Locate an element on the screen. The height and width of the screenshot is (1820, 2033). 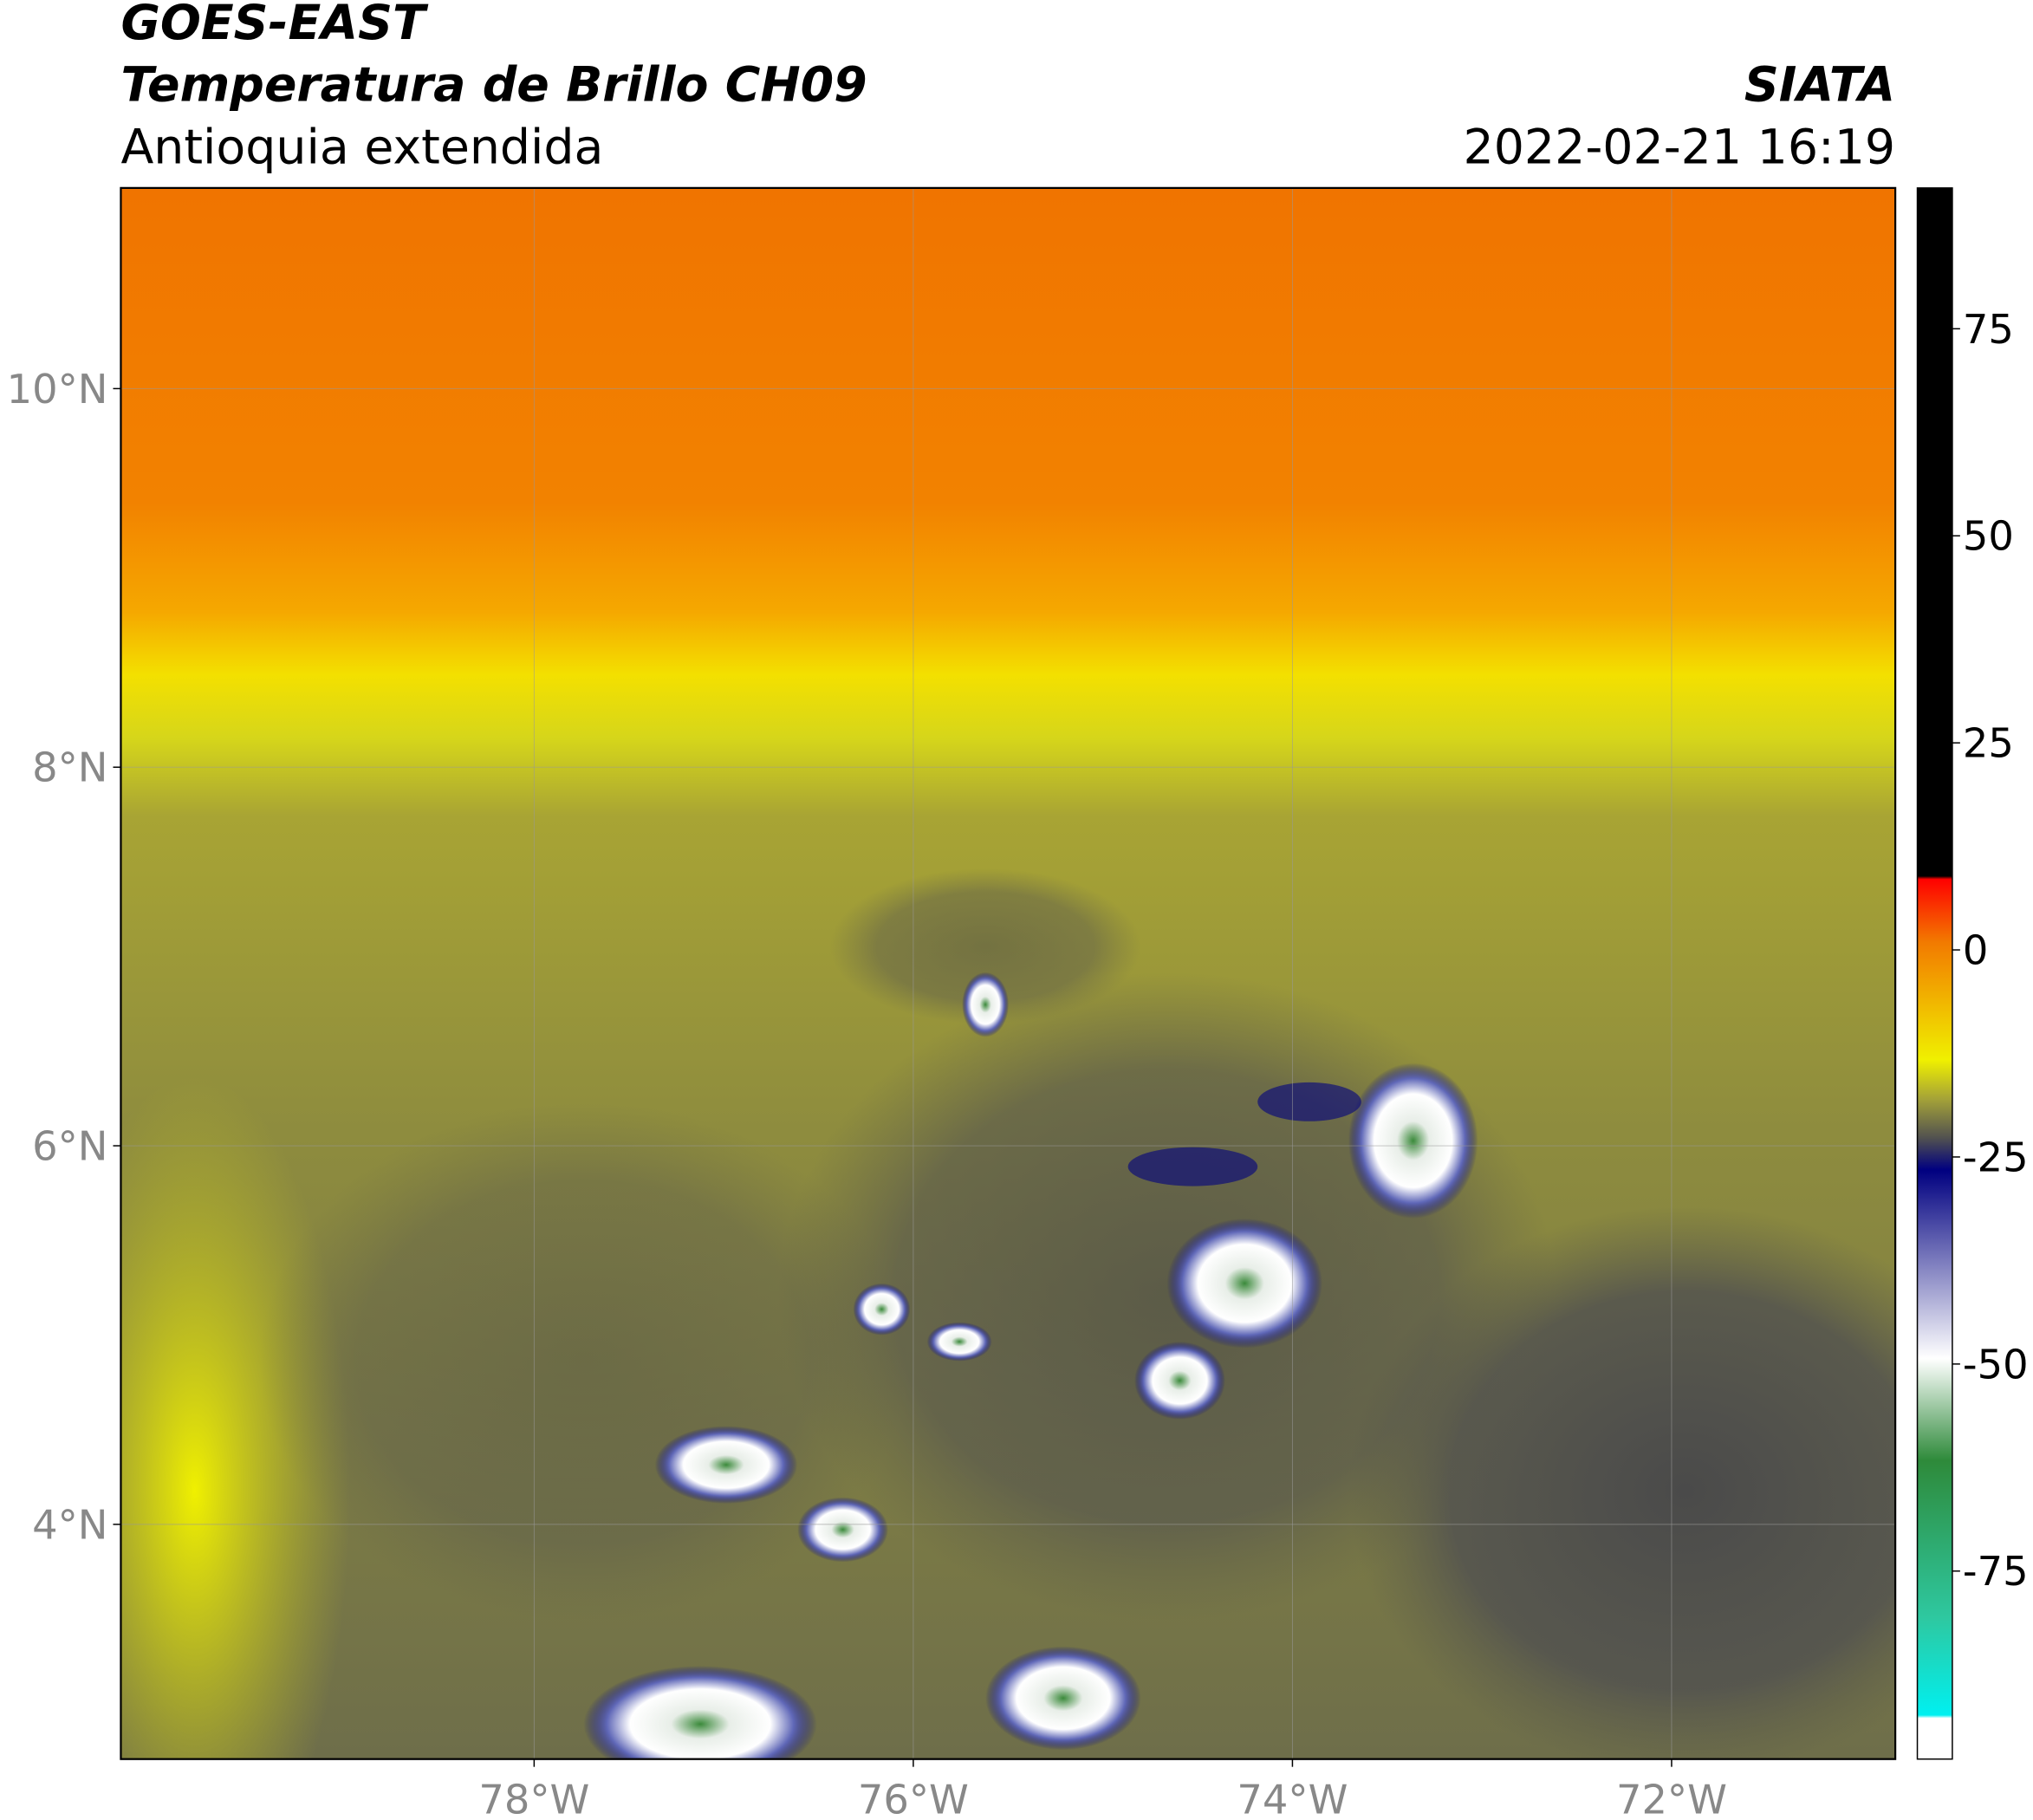
colorbar-tick-label: 25 is located at coordinates (1989, 743).